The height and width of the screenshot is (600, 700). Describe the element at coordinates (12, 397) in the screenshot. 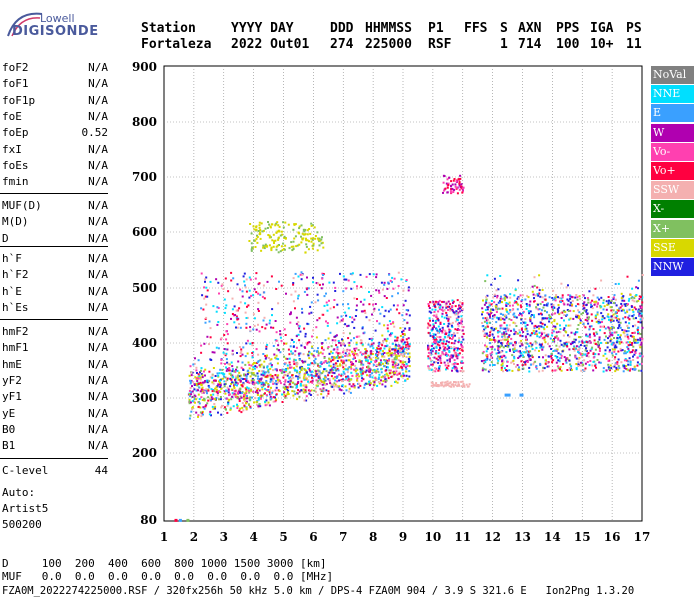

I see `param-name: yF1` at that location.